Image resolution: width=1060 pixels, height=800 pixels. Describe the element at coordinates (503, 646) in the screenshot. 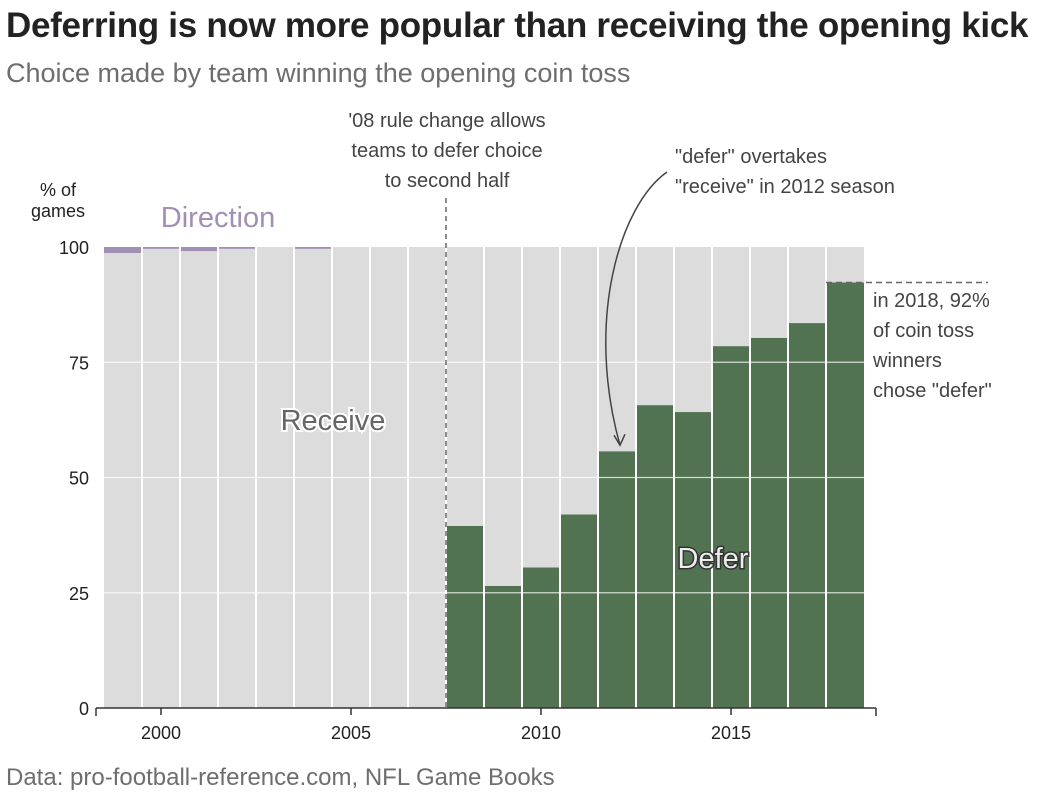

I see `bar-defer-2009` at that location.